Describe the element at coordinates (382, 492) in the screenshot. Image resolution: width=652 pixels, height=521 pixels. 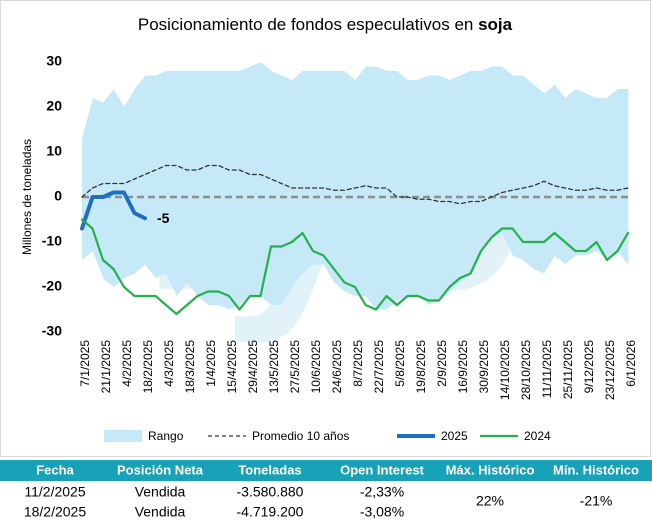
I see `table-cell: -2,33%` at that location.